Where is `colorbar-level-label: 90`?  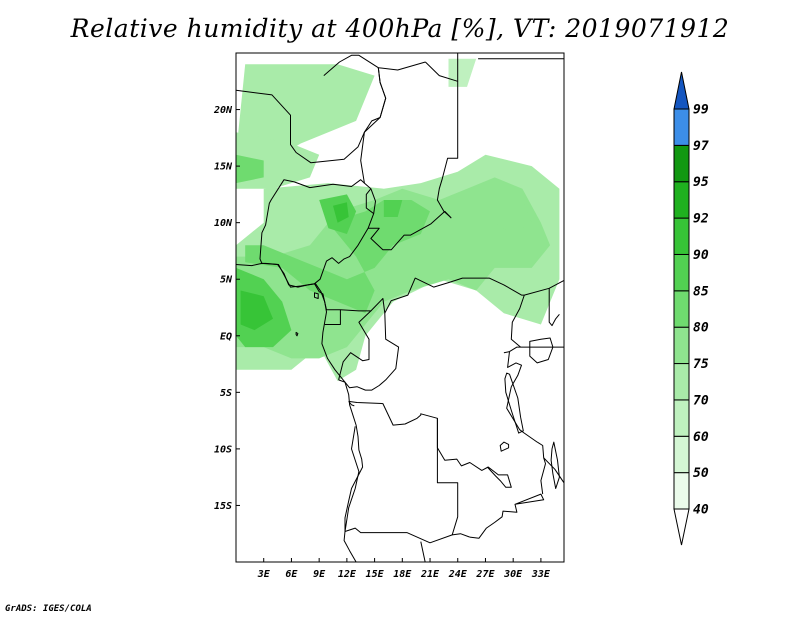
colorbar-level-label: 90 is located at coordinates (701, 255).